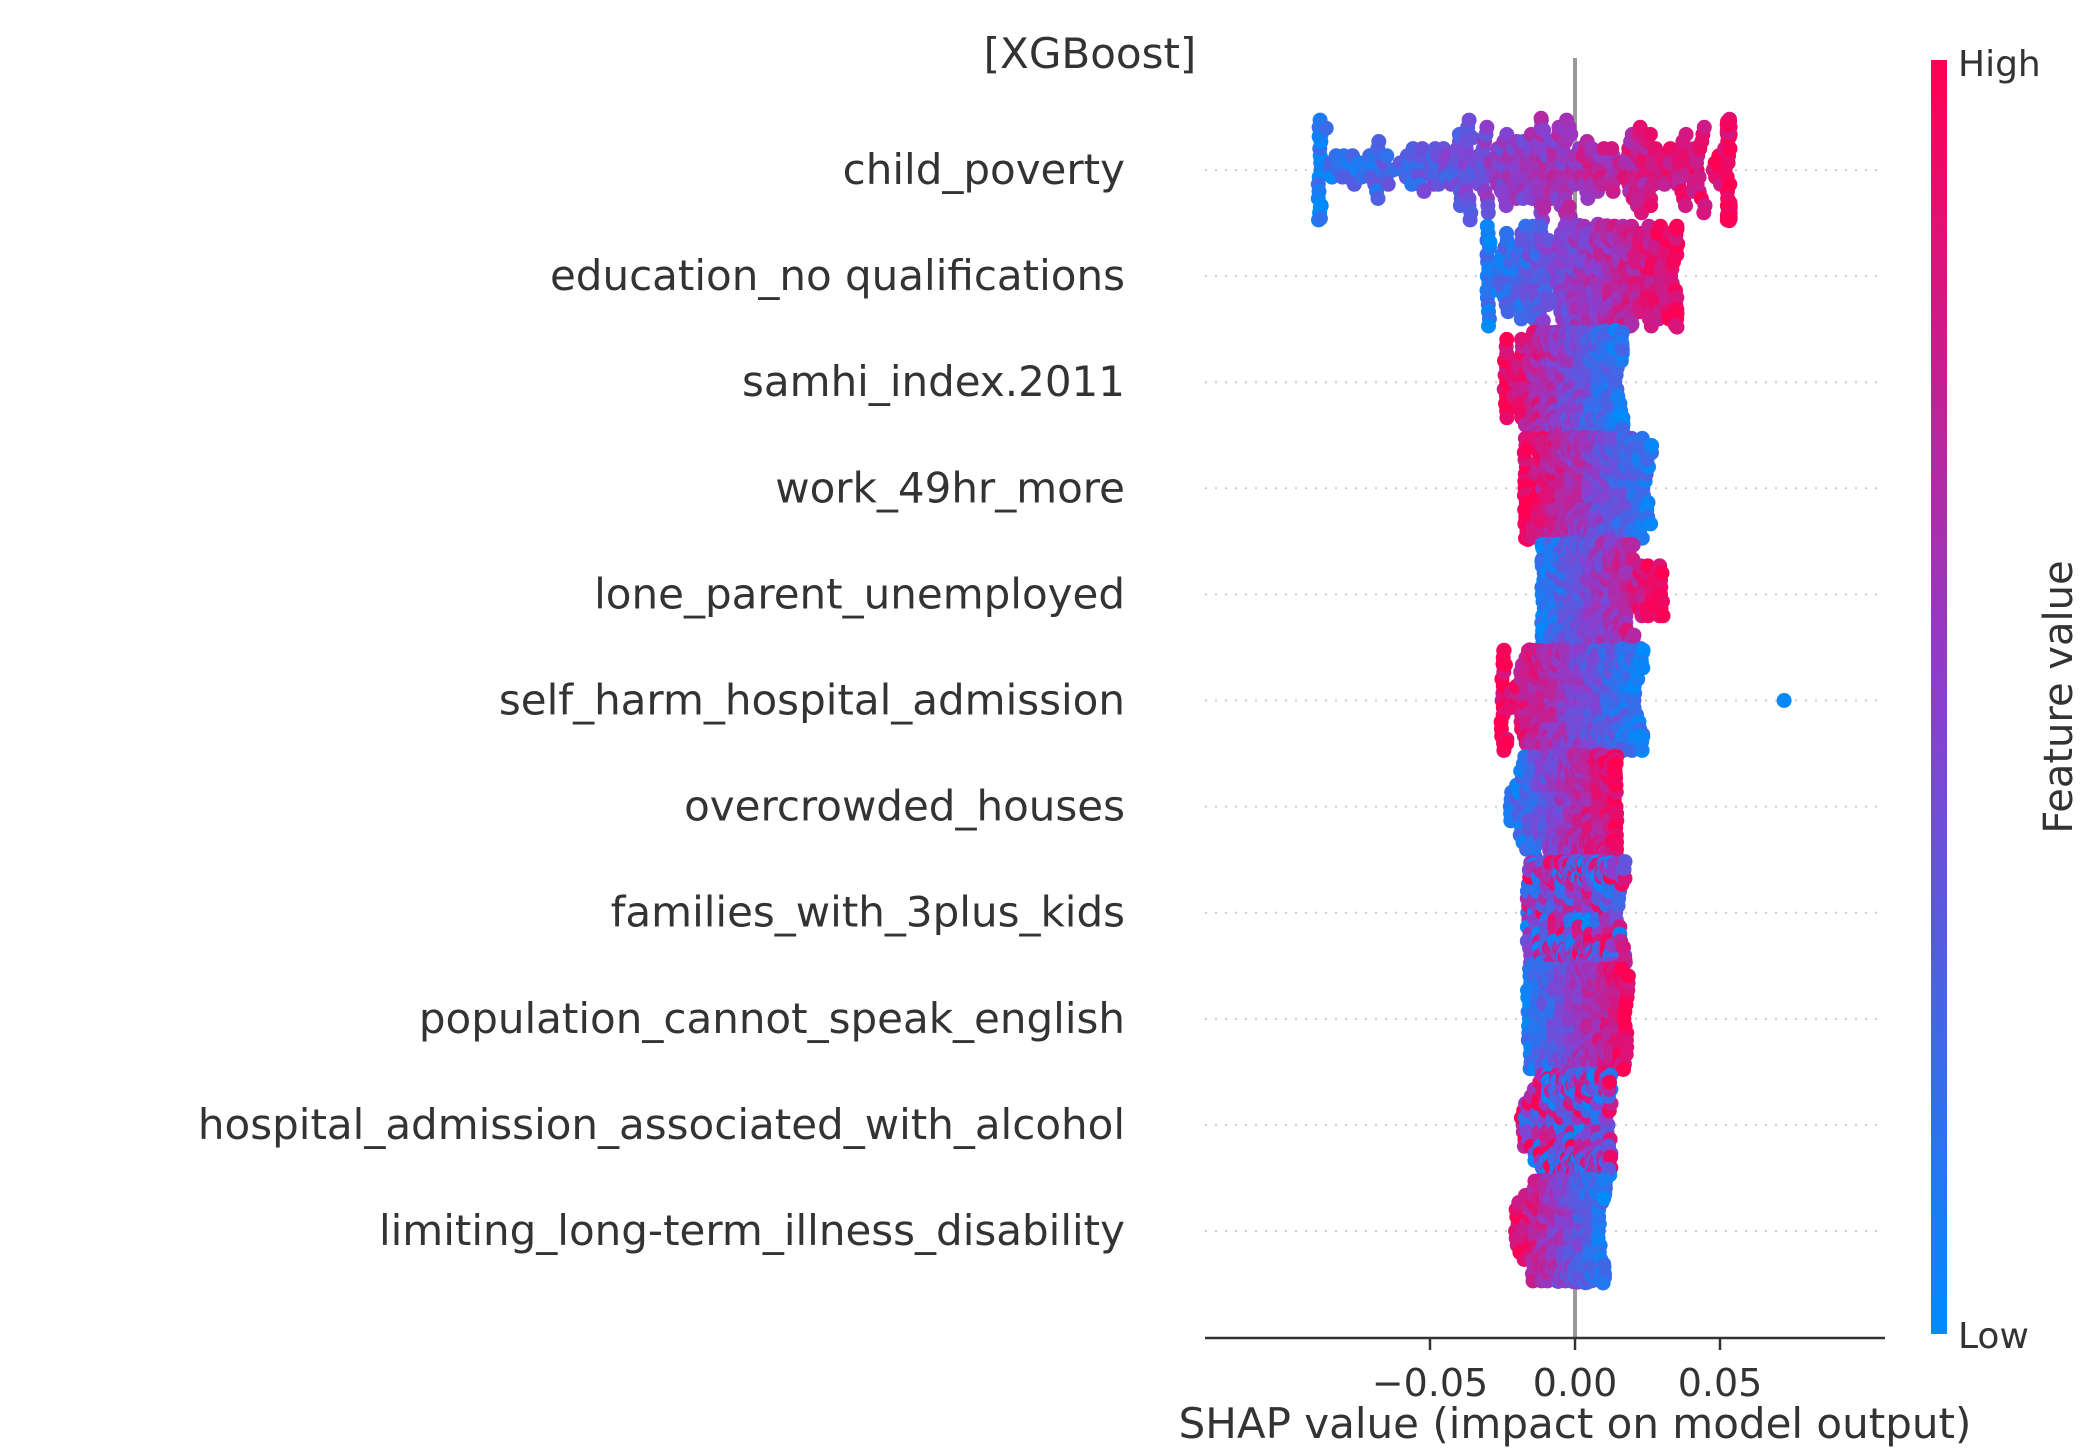 The image size is (2098, 1455). Describe the element at coordinates (859, 593) in the screenshot. I see `feature-label: lone_parent_unemployed` at that location.